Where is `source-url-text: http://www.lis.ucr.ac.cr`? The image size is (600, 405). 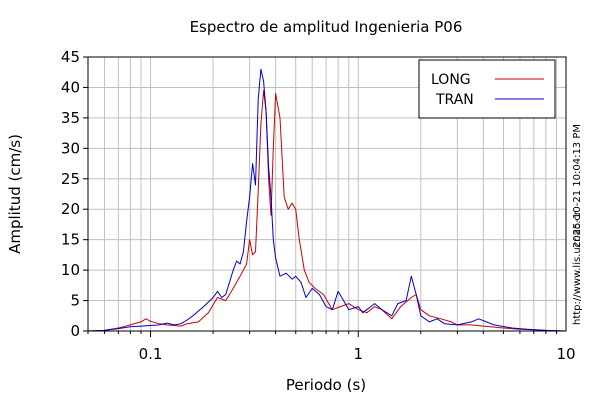
source-url-text: http://www.lis.ucr.ac.cr is located at coordinates (577, 267).